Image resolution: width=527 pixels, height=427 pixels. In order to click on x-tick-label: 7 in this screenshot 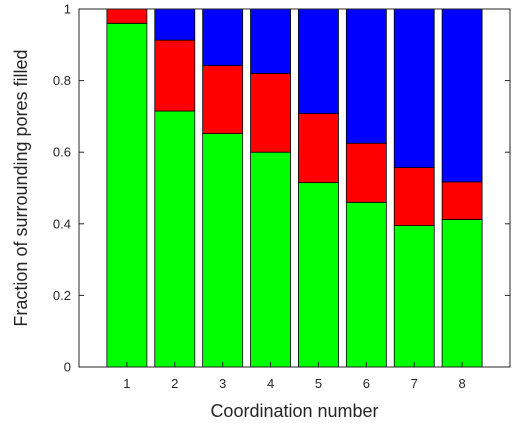, I will do `click(414, 383)`.